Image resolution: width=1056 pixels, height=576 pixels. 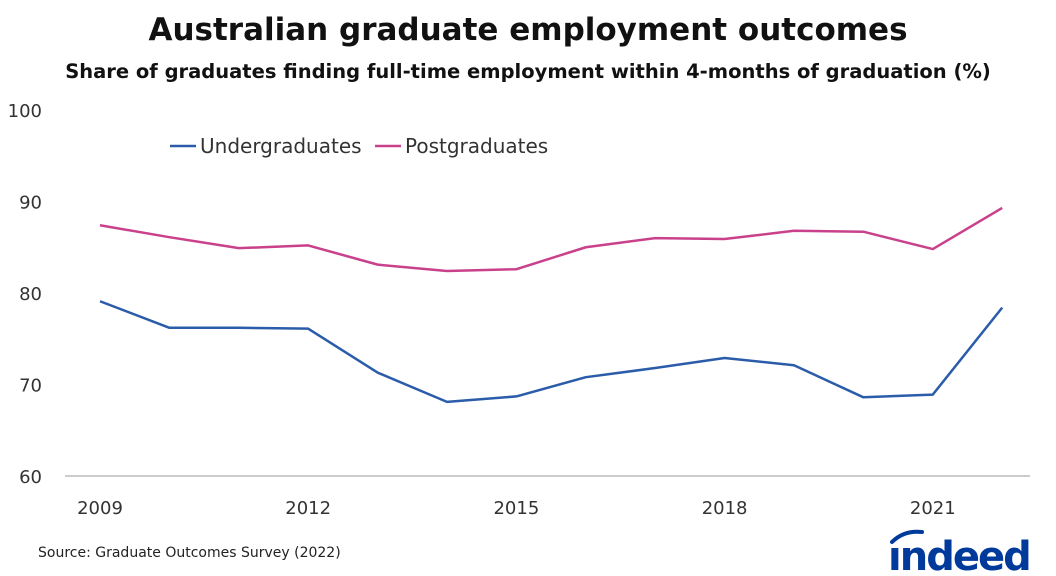 I want to click on x-tick-label: 2015, so click(x=516, y=508).